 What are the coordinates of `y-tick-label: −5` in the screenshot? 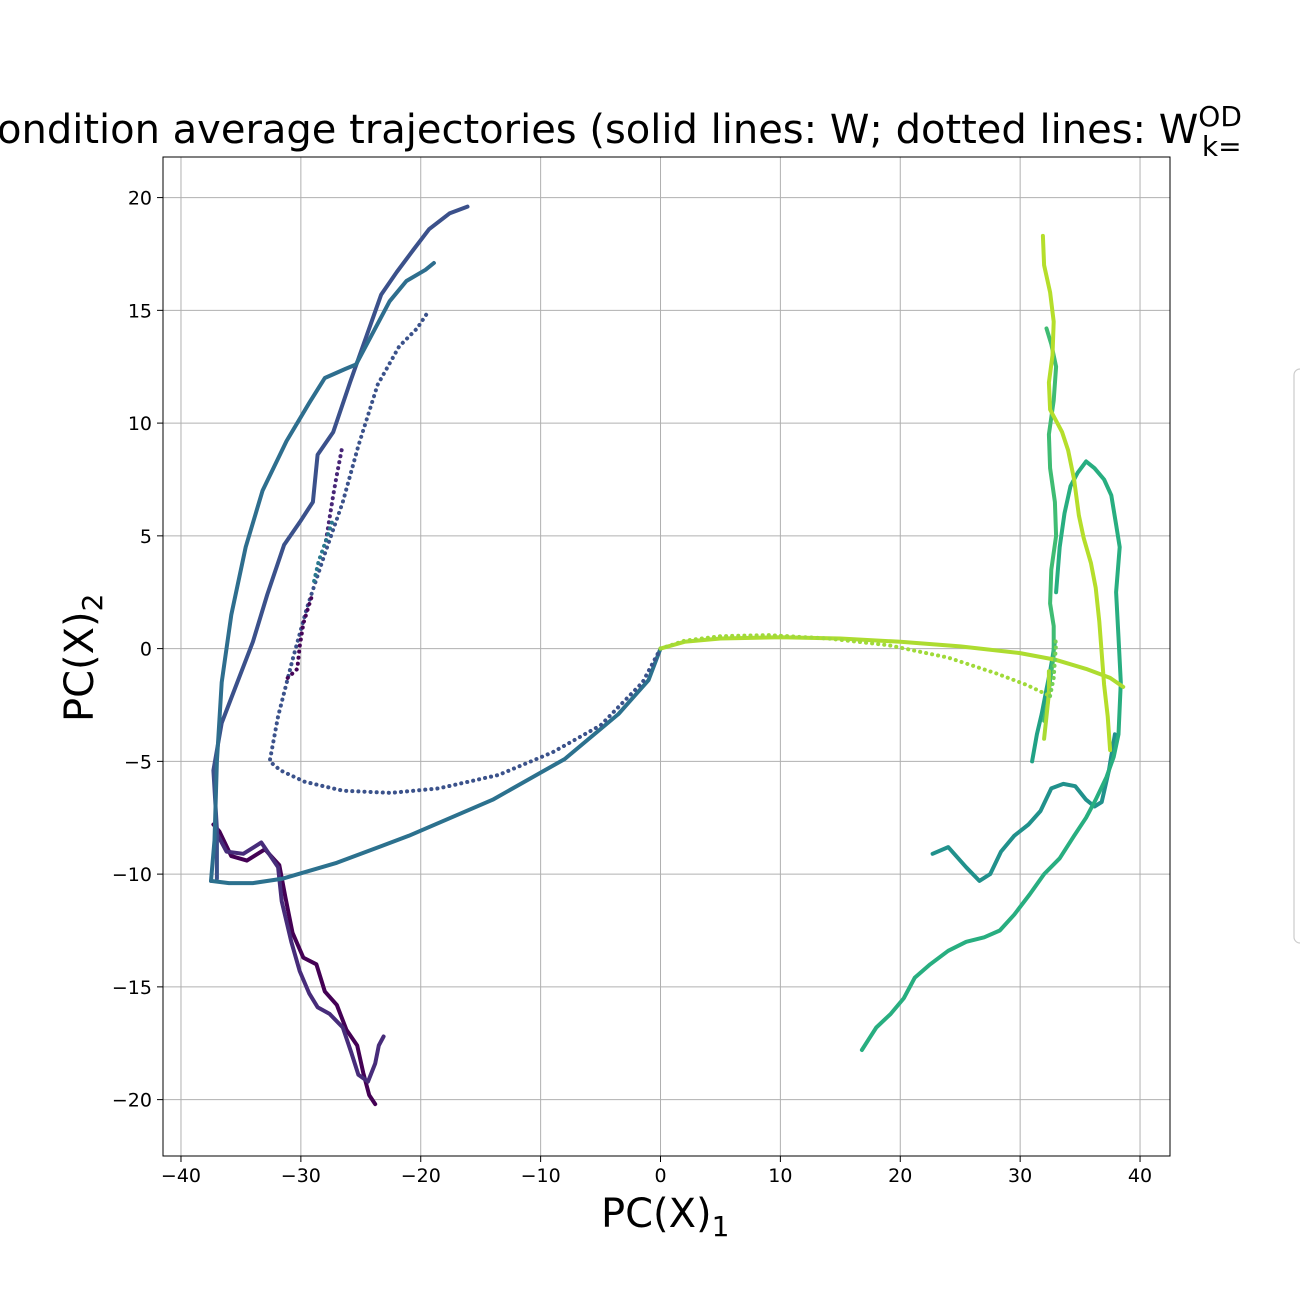 It's located at (138, 762).